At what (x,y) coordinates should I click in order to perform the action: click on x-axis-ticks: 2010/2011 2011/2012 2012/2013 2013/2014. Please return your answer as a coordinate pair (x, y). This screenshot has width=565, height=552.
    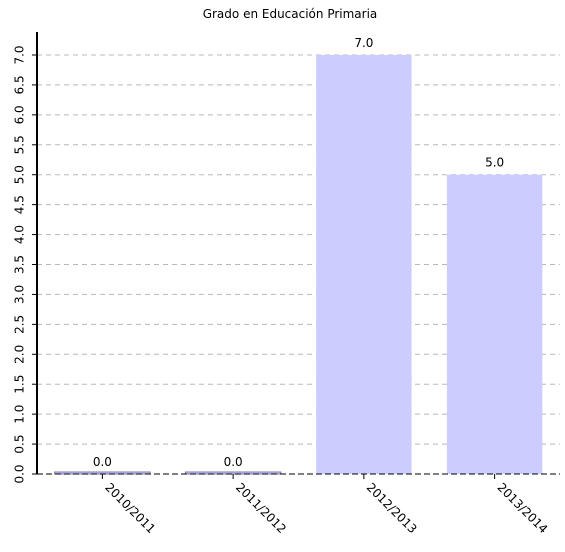
    Looking at the image, I should click on (326, 505).